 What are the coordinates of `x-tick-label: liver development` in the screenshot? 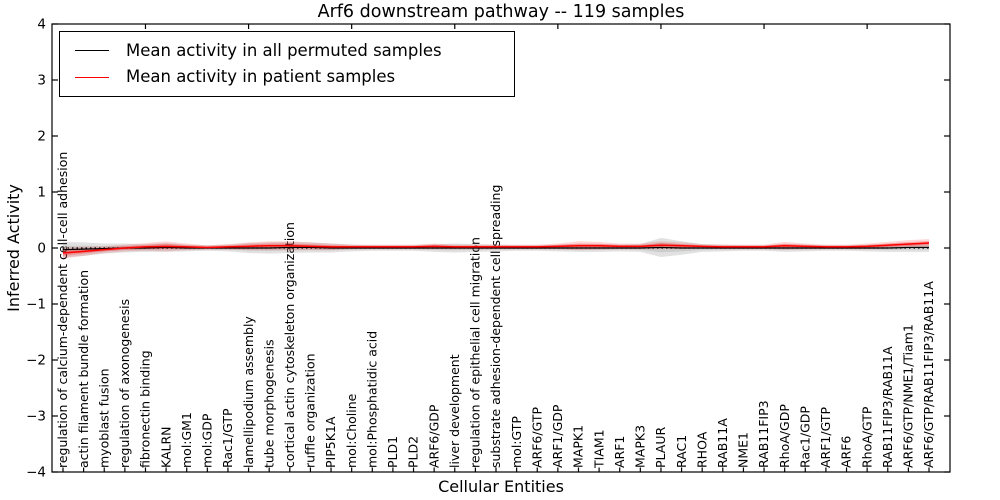 It's located at (454, 411).